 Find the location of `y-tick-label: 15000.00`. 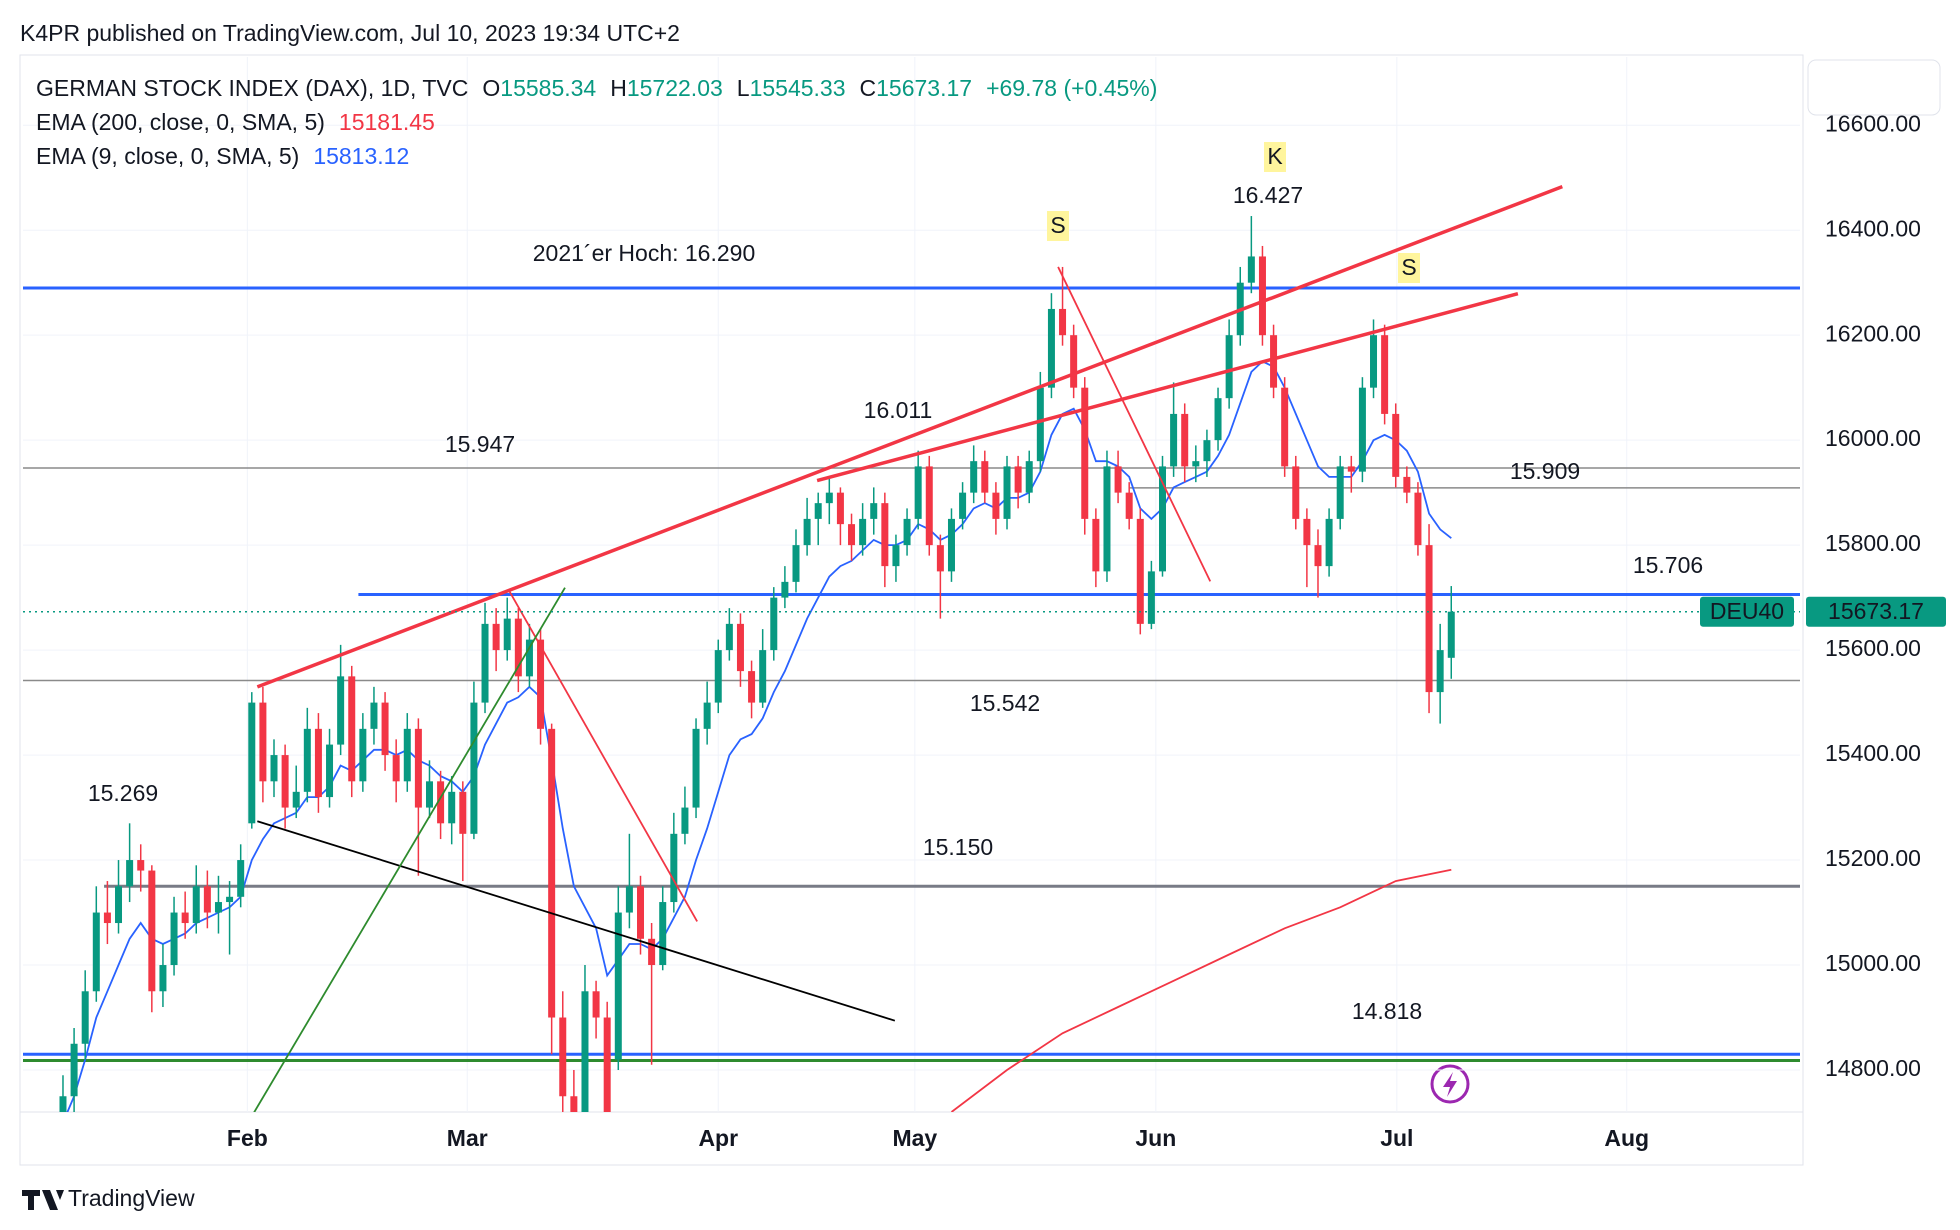

y-tick-label: 15000.00 is located at coordinates (1873, 963).